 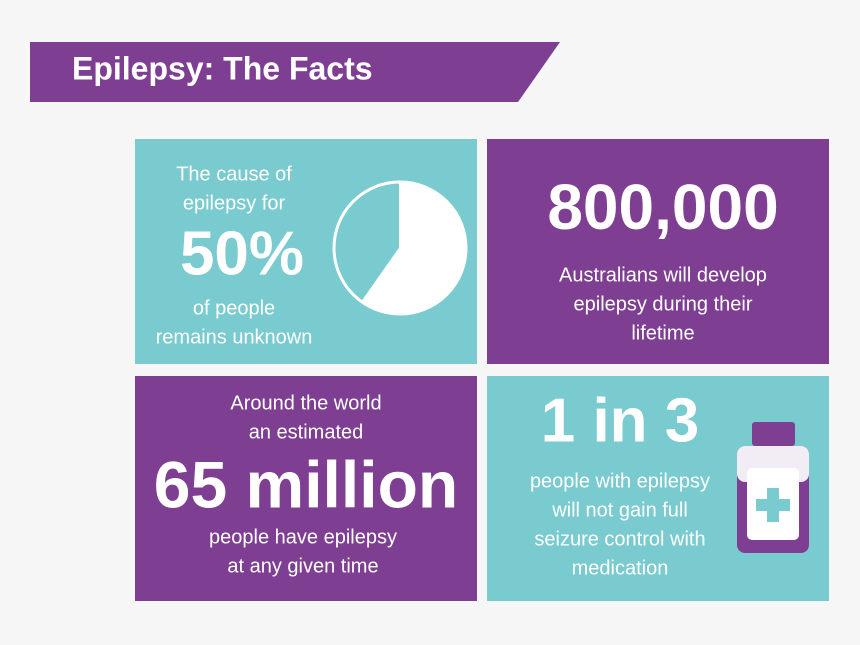 I want to click on lead-text: The cause of, so click(x=234, y=174).